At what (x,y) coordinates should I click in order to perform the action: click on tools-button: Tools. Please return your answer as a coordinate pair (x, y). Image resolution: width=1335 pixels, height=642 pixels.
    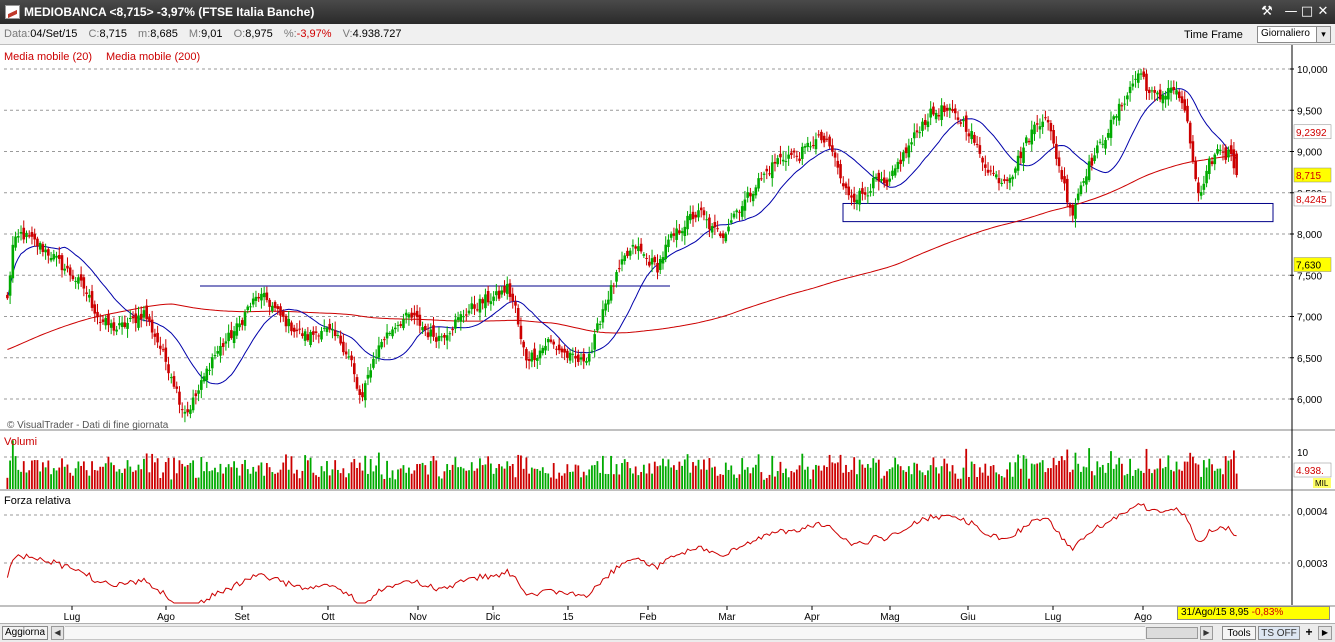
    Looking at the image, I should click on (1239, 633).